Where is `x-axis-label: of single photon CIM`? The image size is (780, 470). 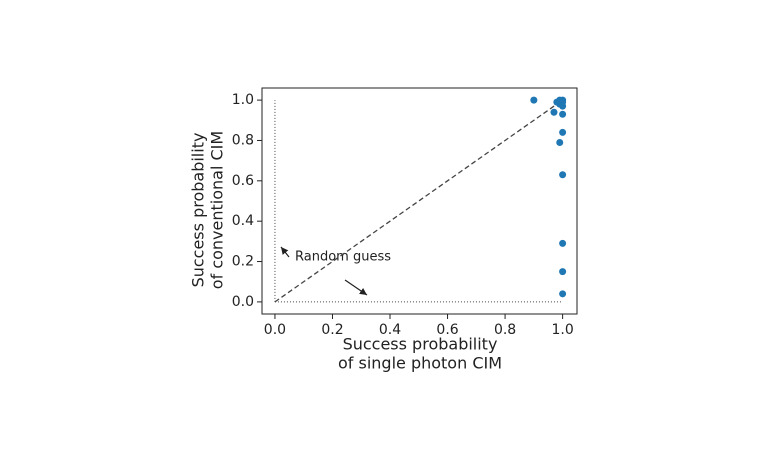
x-axis-label: of single photon CIM is located at coordinates (420, 363).